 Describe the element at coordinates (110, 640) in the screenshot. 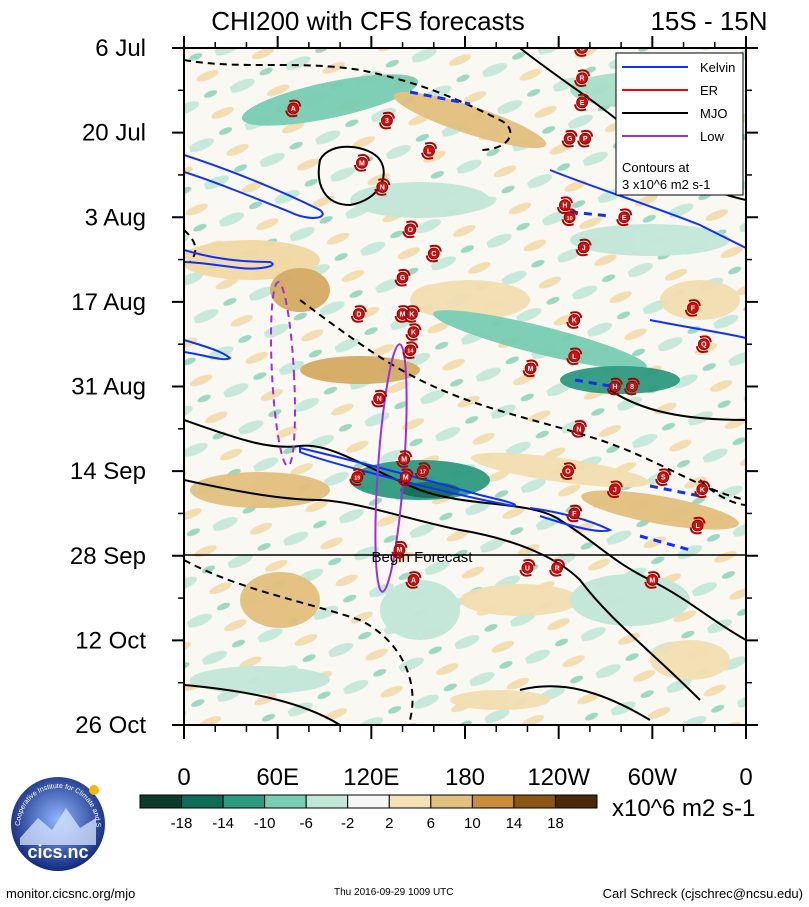

I see `y-tick-label: 12 Oct` at that location.